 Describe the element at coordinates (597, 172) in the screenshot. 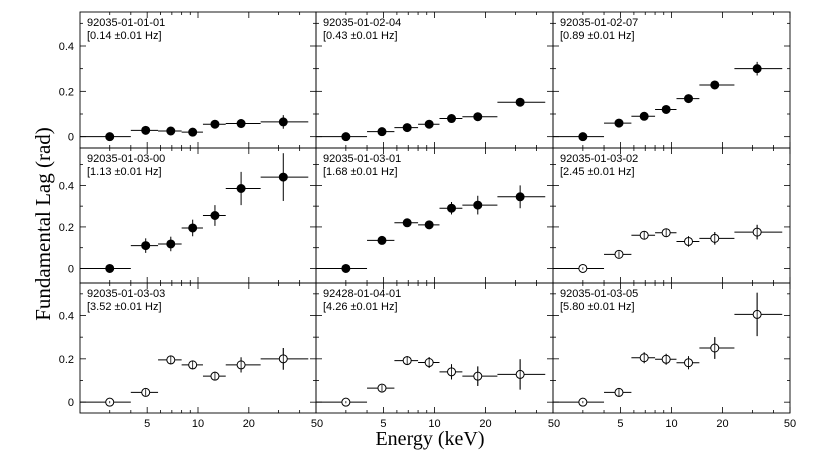

I see `panel-frequency: [2.45 ±0.01 Hz]` at that location.